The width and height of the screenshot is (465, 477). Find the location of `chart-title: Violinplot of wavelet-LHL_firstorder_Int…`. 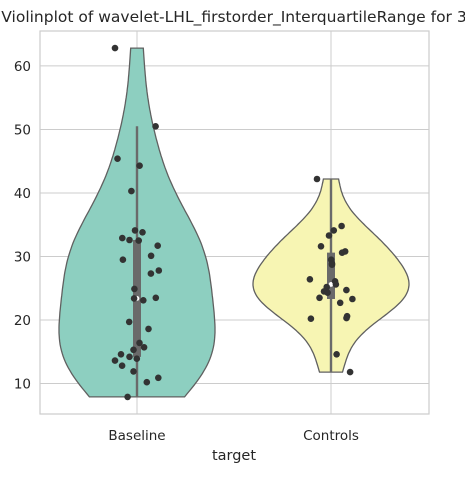

chart-title: Violinplot of wavelet-LHL_firstorder_Int… is located at coordinates (233, 17).